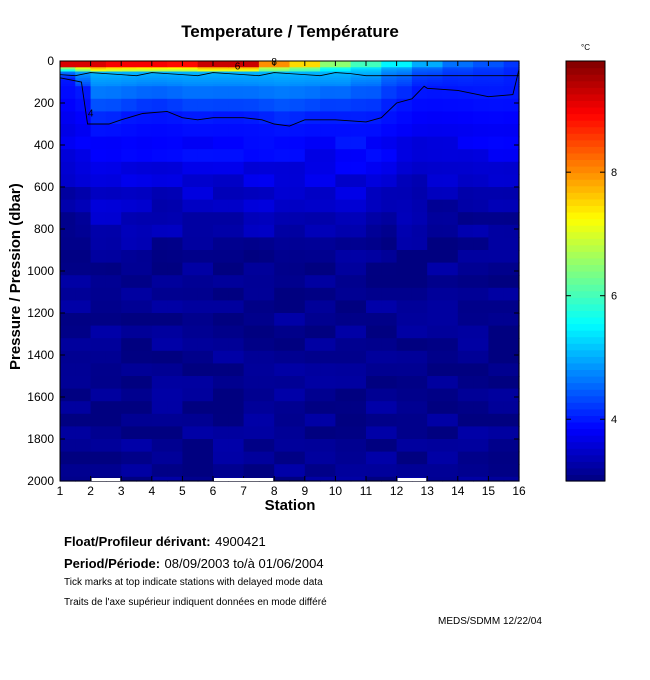 The image size is (650, 680). What do you see at coordinates (90, 491) in the screenshot?
I see `x-tick-label: 2` at bounding box center [90, 491].